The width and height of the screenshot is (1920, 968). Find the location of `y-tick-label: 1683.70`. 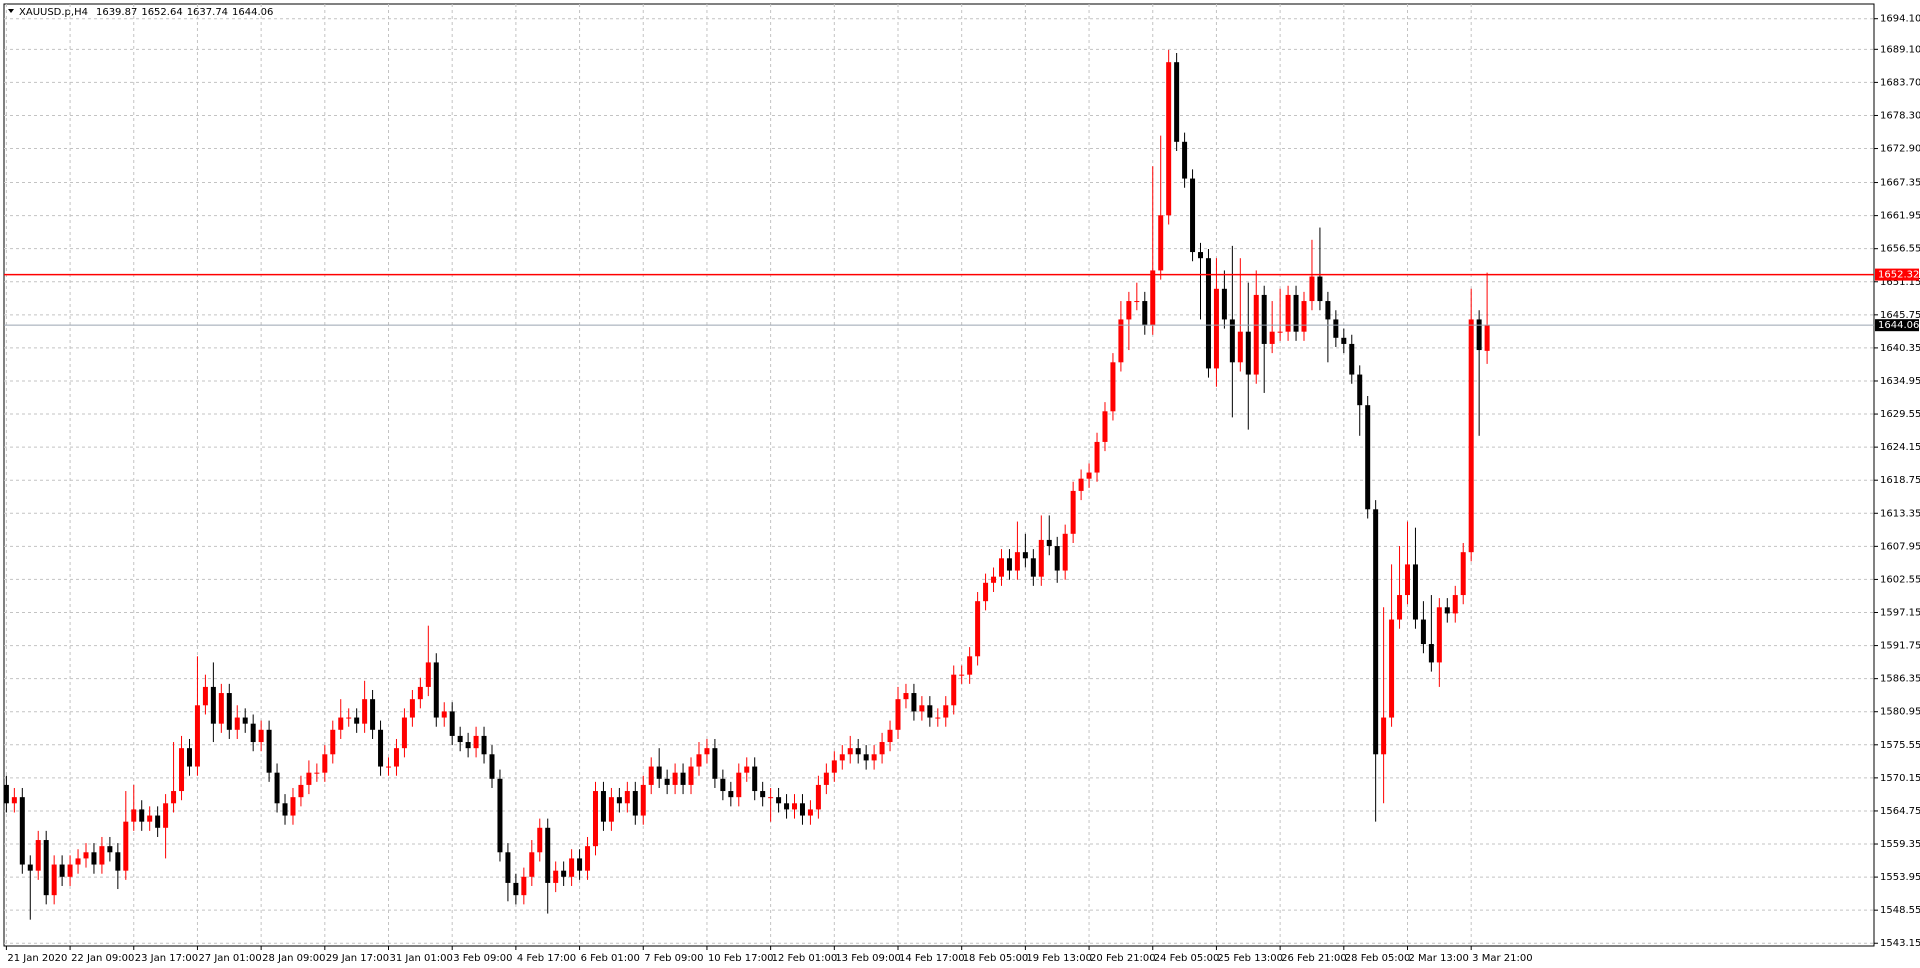

y-tick-label: 1683.70 is located at coordinates (1900, 82).